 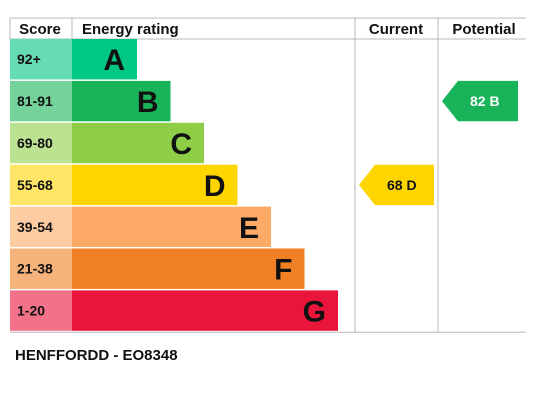 What do you see at coordinates (35, 185) in the screenshot?
I see `score-label: 55-68` at bounding box center [35, 185].